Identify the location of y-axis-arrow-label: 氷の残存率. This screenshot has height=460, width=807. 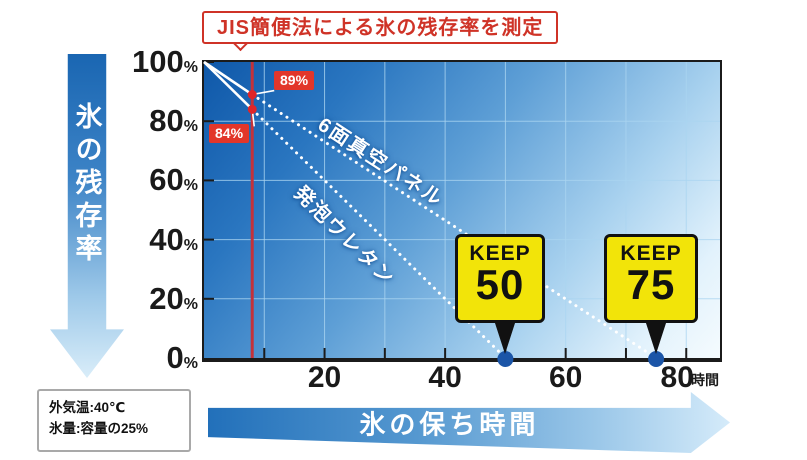
(86, 184).